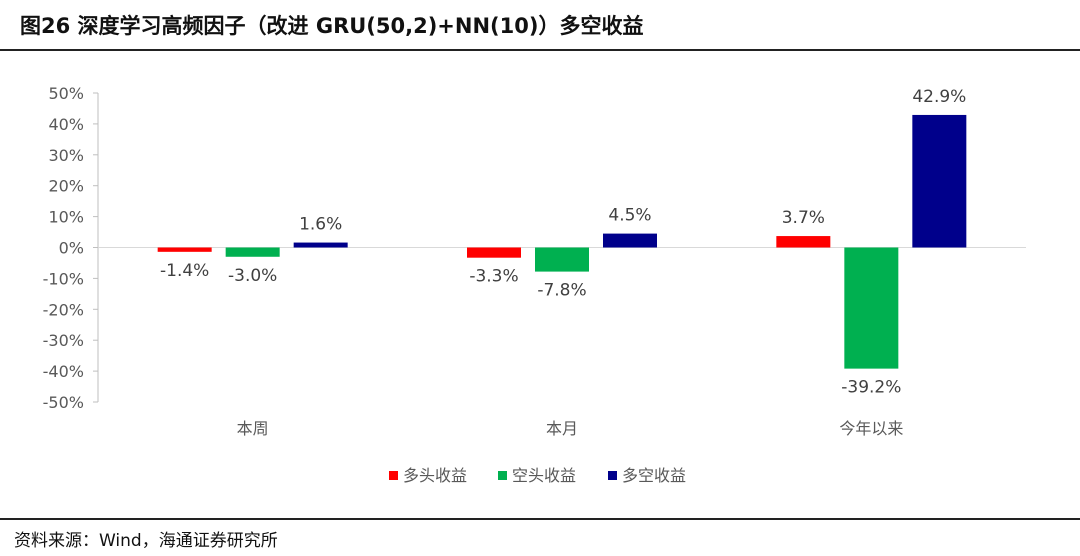  Describe the element at coordinates (66, 93) in the screenshot. I see `y-tick-label: 50%` at that location.